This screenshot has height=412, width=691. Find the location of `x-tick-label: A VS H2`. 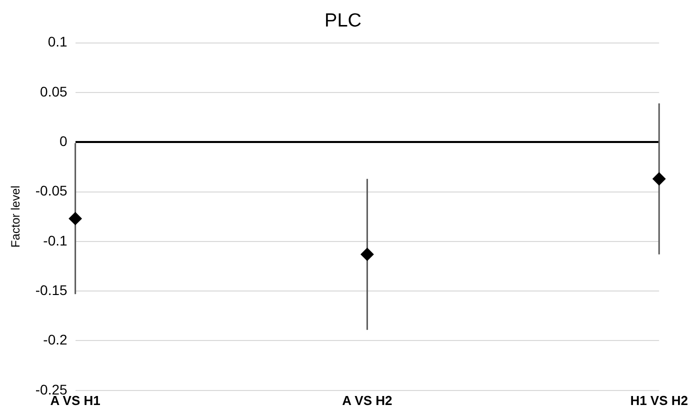

x-tick-label: A VS H2 is located at coordinates (367, 400).